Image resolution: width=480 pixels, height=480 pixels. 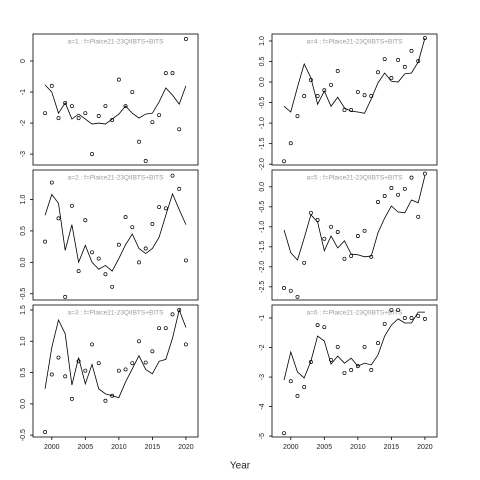 I want to click on y-tick-label: 1.5, so click(x=23, y=310).